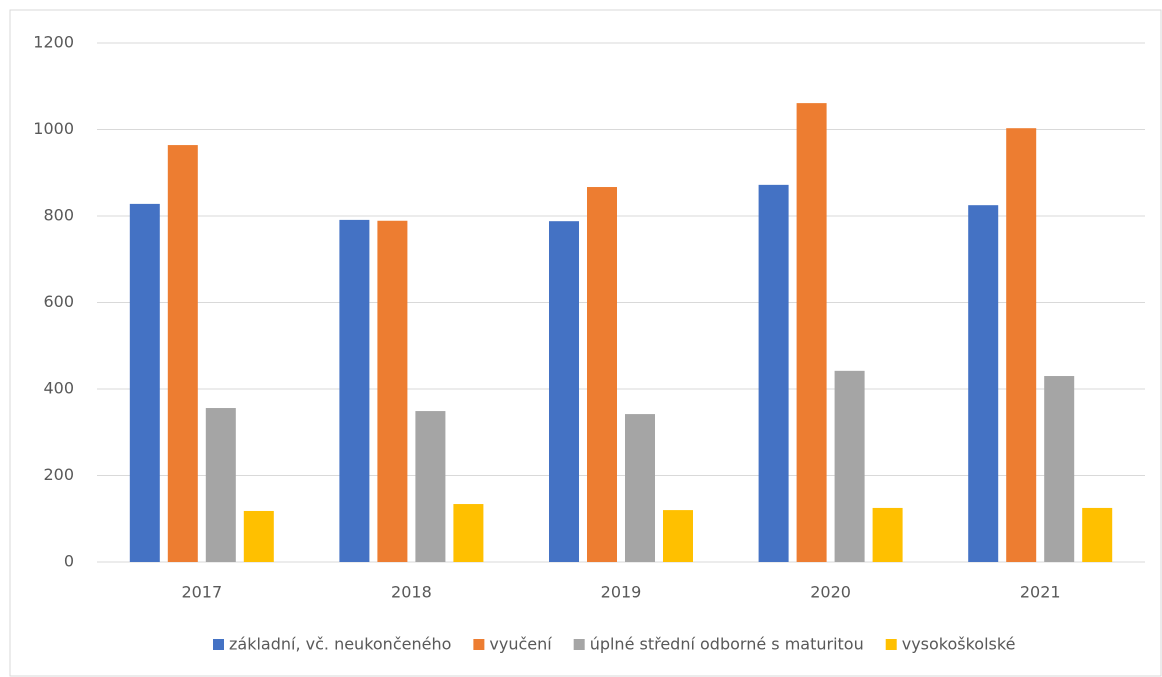 This screenshot has height=677, width=1162. Describe the element at coordinates (58, 301) in the screenshot. I see `y-tick-label: 600` at that location.